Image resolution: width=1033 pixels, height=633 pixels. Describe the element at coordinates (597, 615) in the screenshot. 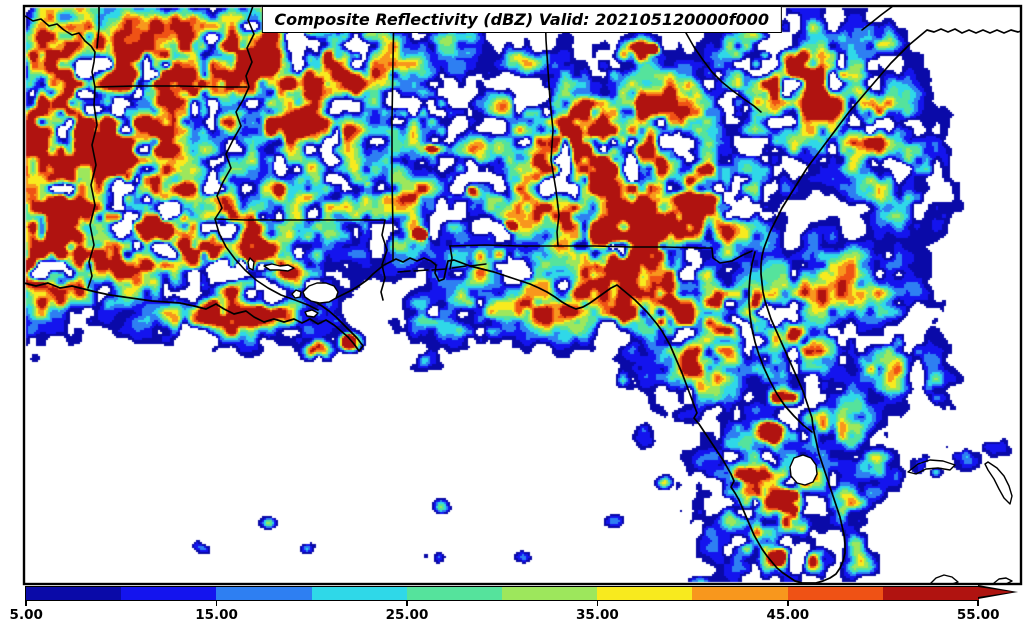

I see `colorbar-tick-label: 35.00` at that location.